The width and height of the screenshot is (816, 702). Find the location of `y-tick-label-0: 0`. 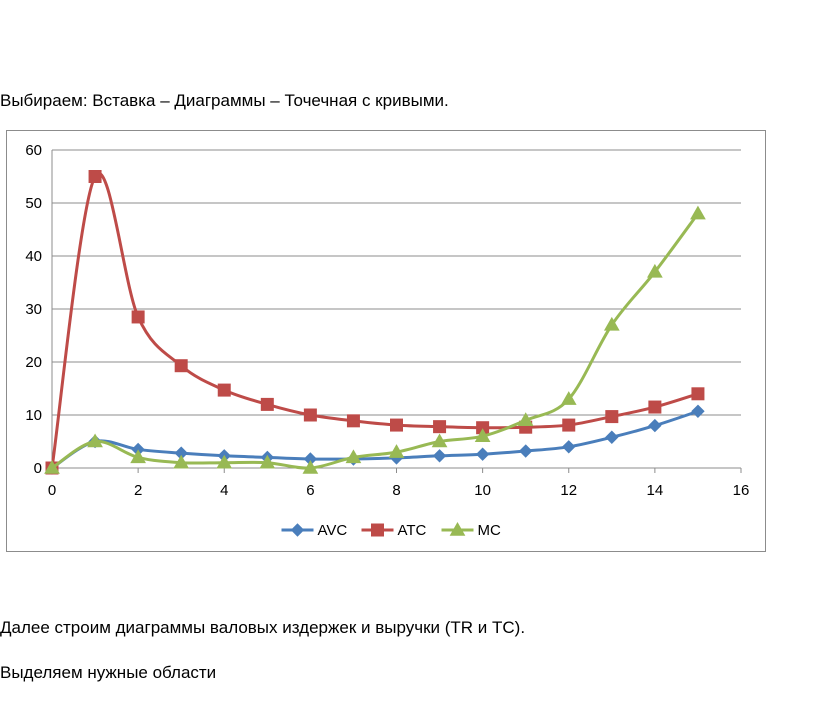

y-tick-label-0: 0 is located at coordinates (38, 468).